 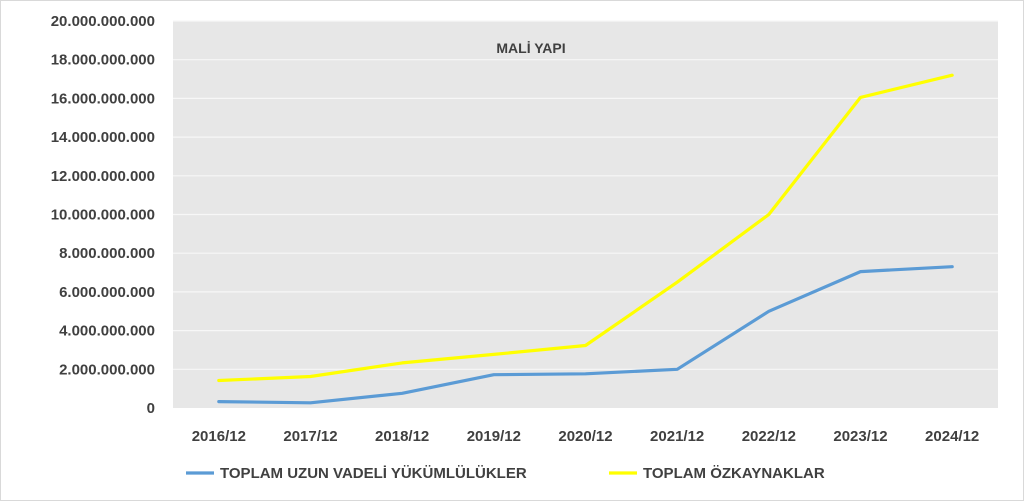 What do you see at coordinates (107, 331) in the screenshot?
I see `y-tick-label: 4.000.000.000` at bounding box center [107, 331].